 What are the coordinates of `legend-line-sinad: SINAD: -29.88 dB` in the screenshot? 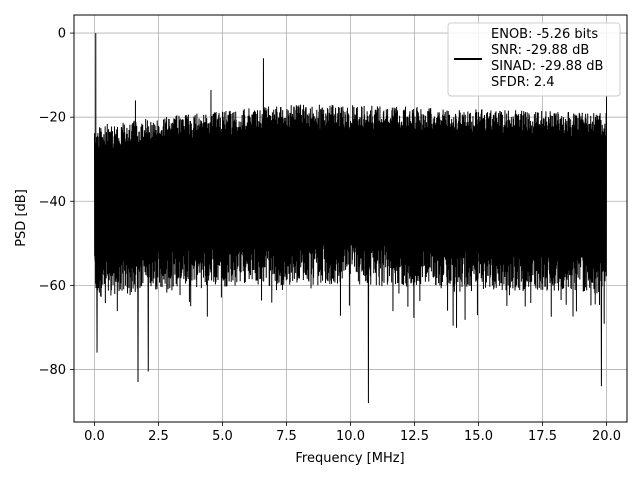 It's located at (547, 66).